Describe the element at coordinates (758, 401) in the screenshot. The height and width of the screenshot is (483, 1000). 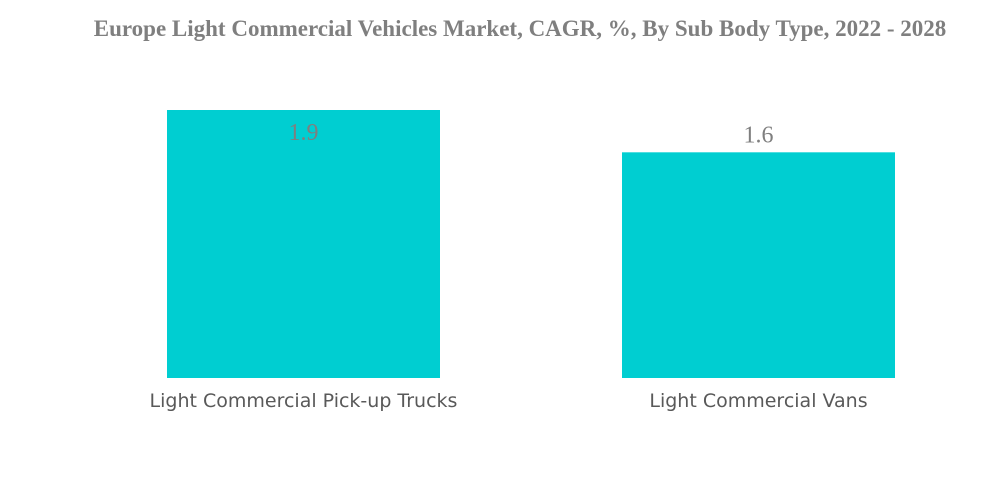
I see `category-label-1: Light Commercial Vans` at that location.